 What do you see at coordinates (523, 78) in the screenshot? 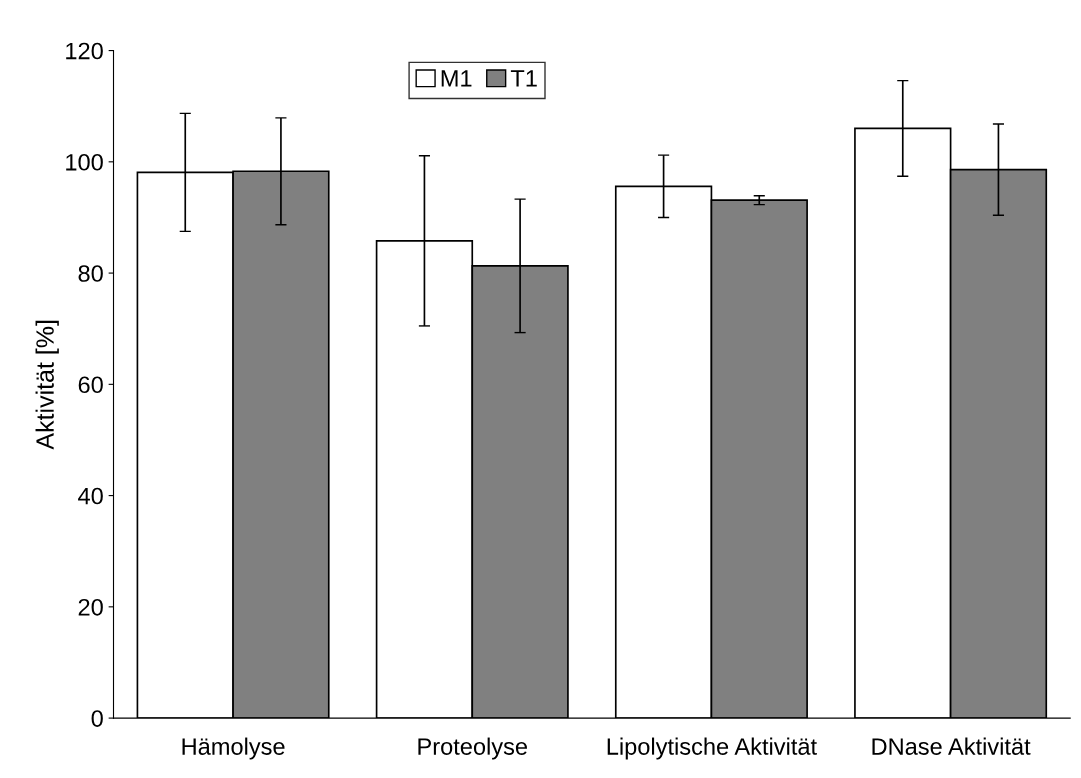
I see `legend-label: T1` at bounding box center [523, 78].